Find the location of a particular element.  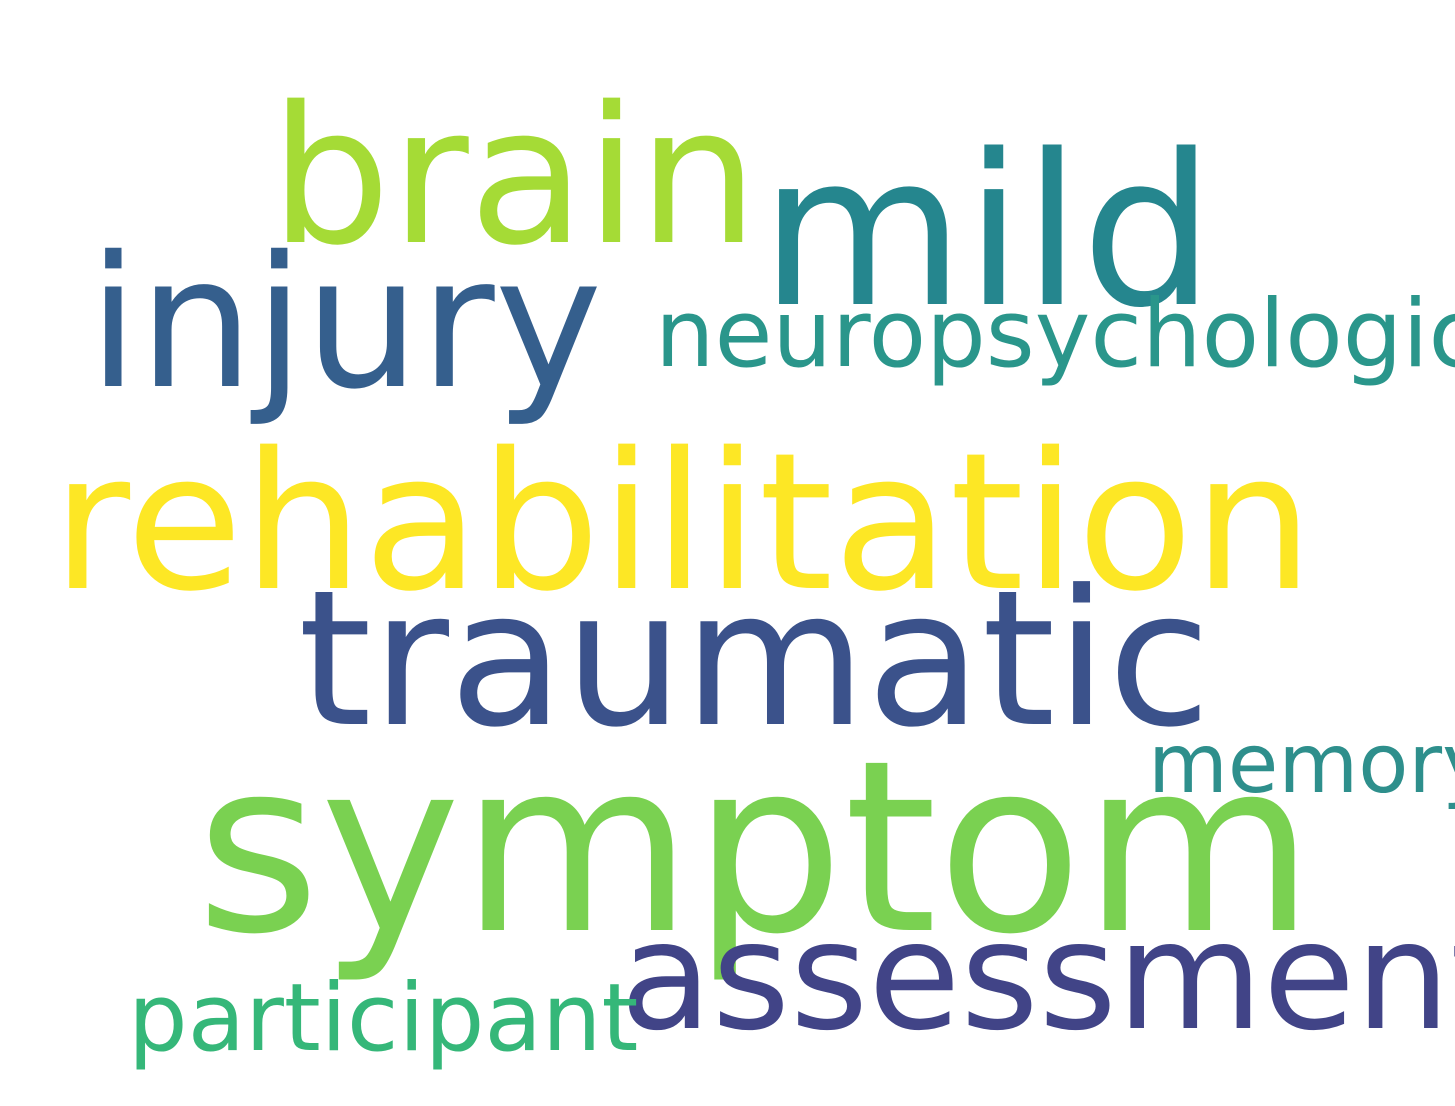

word-brain: brain is located at coordinates (514, 176).